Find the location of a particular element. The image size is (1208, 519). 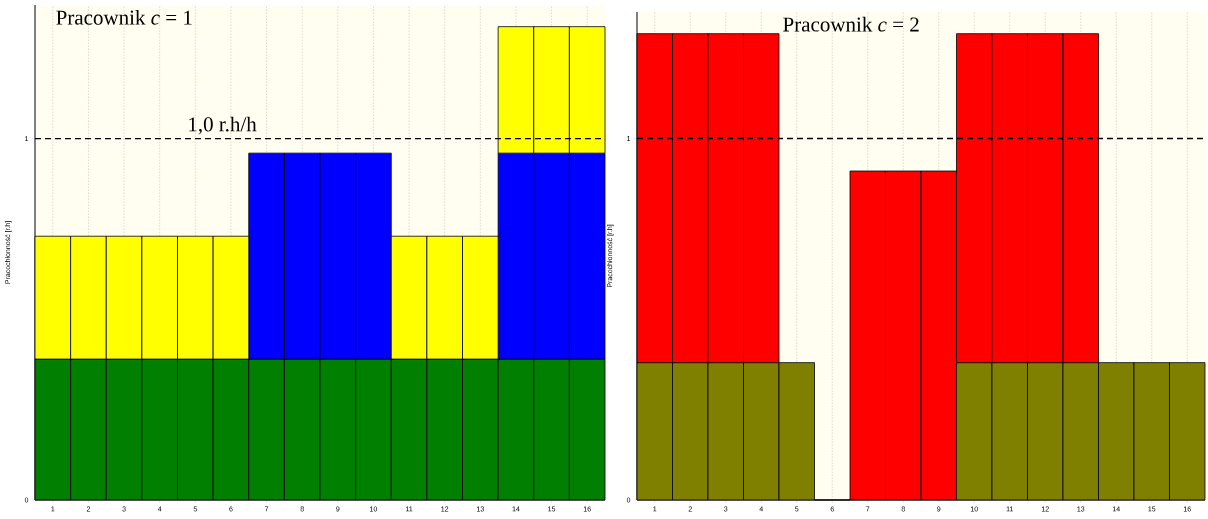

chart-title: Pracownik c = 1 is located at coordinates (124, 17).